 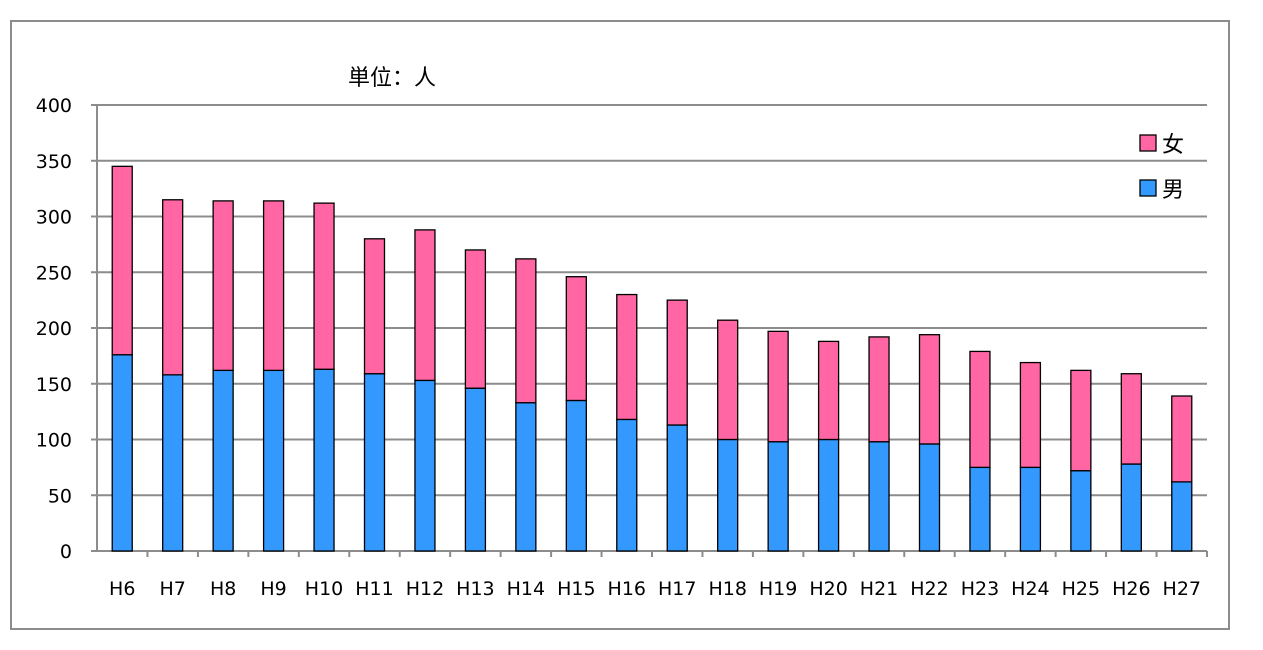 I want to click on x-tick-label: H25, so click(x=1081, y=589).